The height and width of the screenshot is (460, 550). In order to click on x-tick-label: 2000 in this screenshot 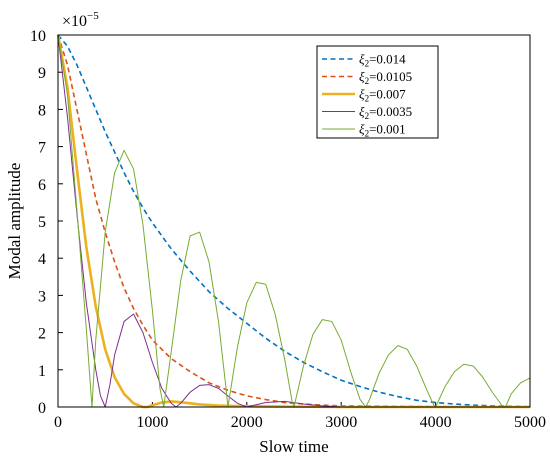, I will do `click(247, 422)`.